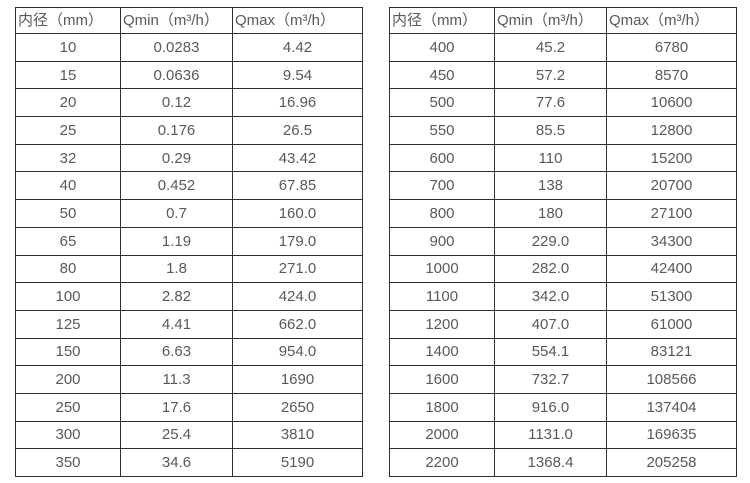 This screenshot has height=483, width=750. I want to click on table-cell: 1131.0, so click(550, 435).